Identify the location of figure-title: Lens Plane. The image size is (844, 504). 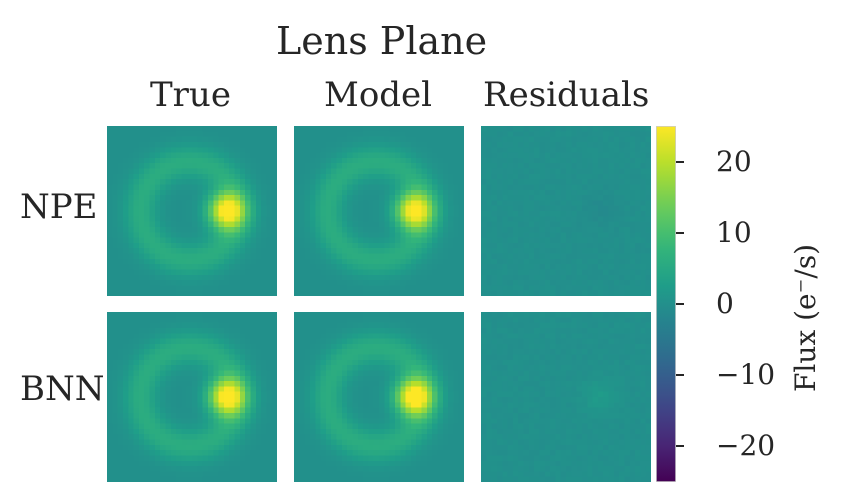
(382, 41).